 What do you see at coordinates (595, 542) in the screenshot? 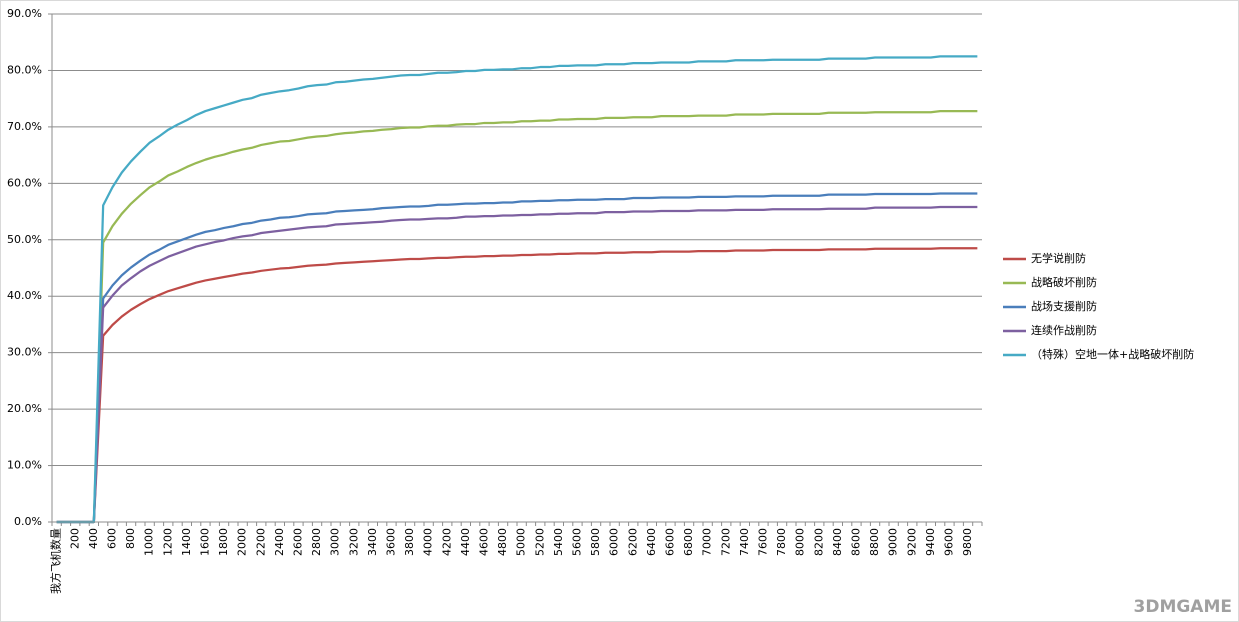
I see `x-tick-label: 5800` at bounding box center [595, 542].